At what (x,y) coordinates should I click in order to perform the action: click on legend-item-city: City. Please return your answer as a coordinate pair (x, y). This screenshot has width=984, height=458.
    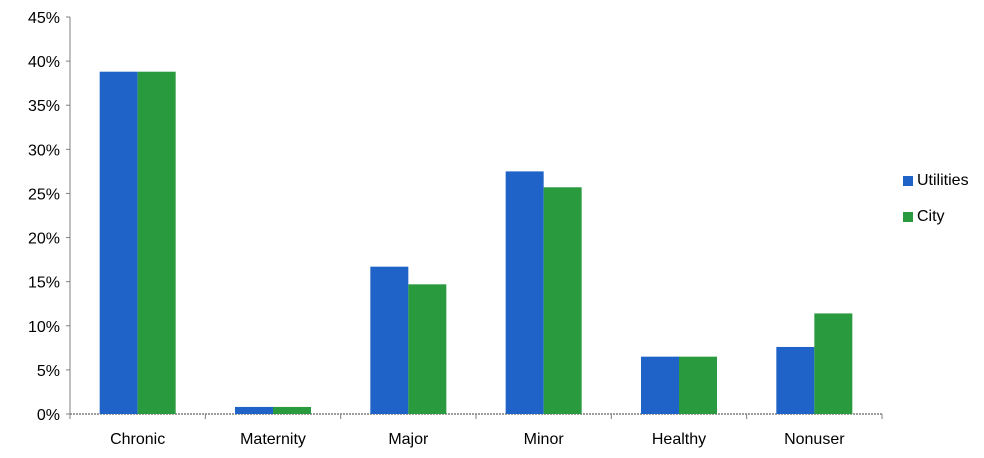
    Looking at the image, I should click on (936, 217).